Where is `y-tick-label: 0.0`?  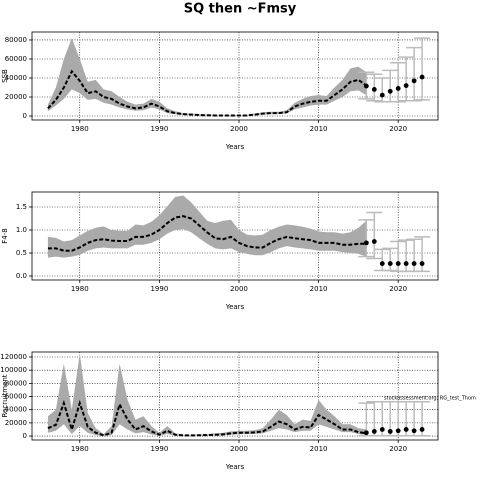 y-tick-label: 0.0 is located at coordinates (21, 276).